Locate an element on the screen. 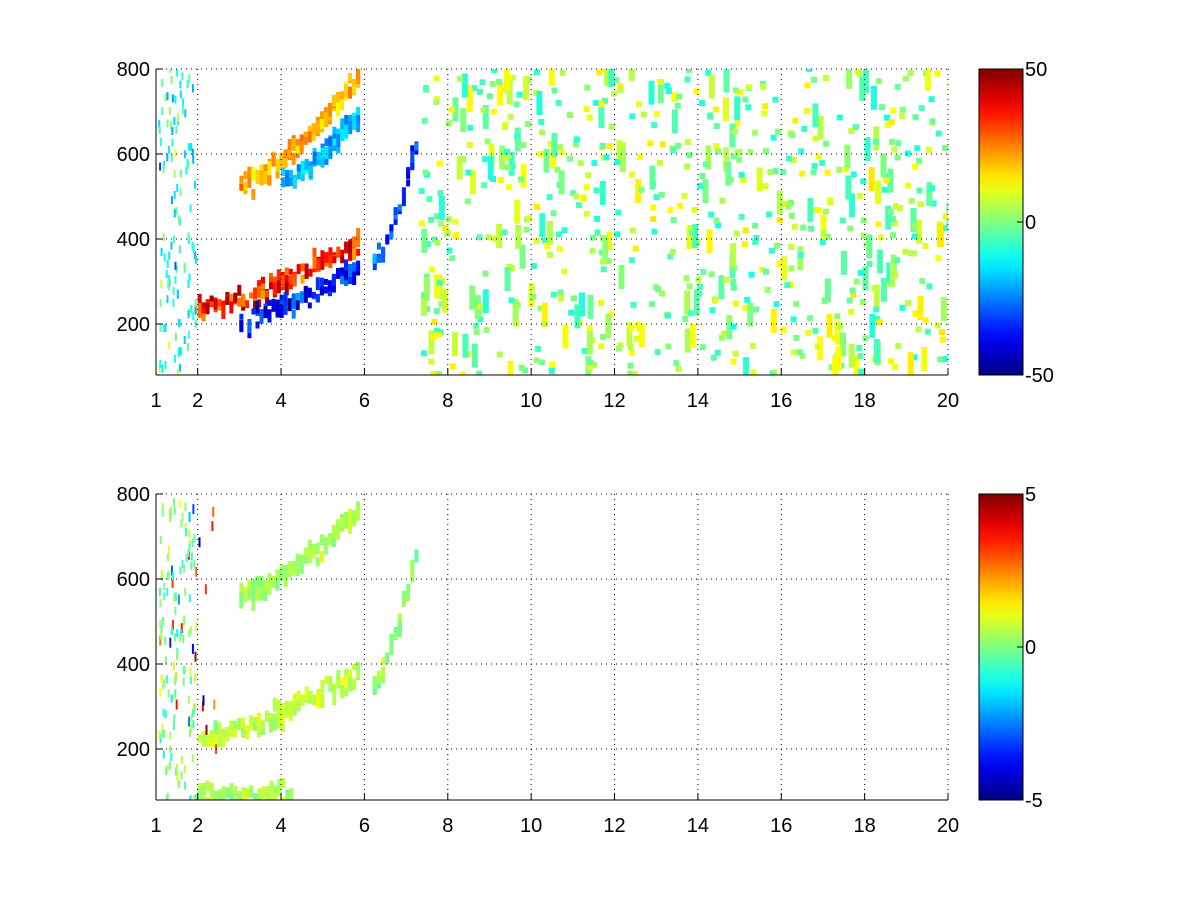 This screenshot has width=1200, height=900. x-tick-label: 10 is located at coordinates (531, 826).